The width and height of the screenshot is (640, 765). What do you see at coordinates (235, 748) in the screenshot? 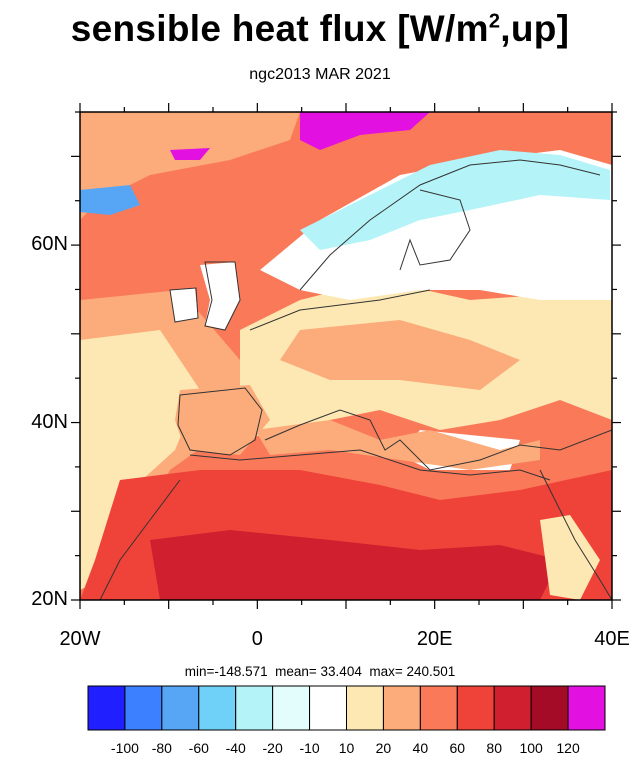
I see `colorbar-label: -40` at bounding box center [235, 748].